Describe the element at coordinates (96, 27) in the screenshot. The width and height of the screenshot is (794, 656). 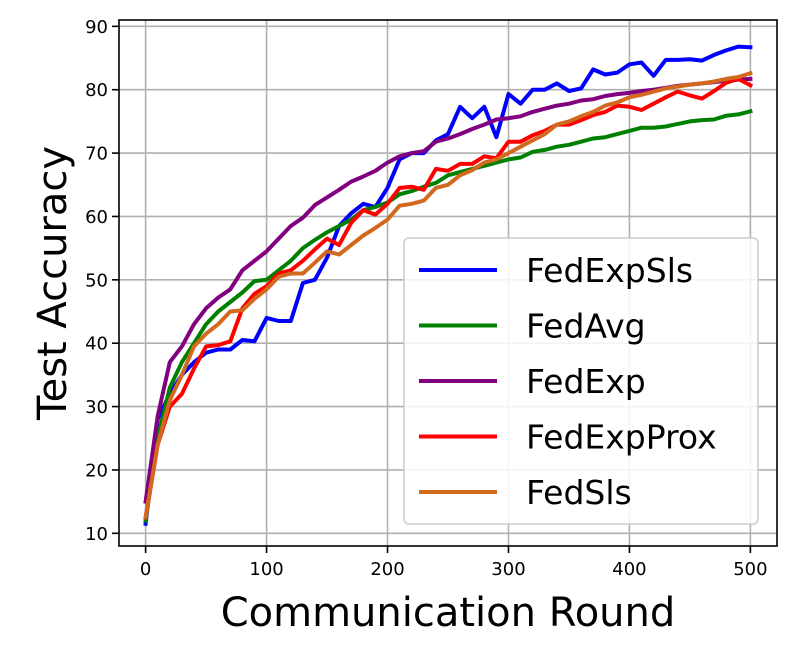
I see `y-tick-label: 90` at that location.